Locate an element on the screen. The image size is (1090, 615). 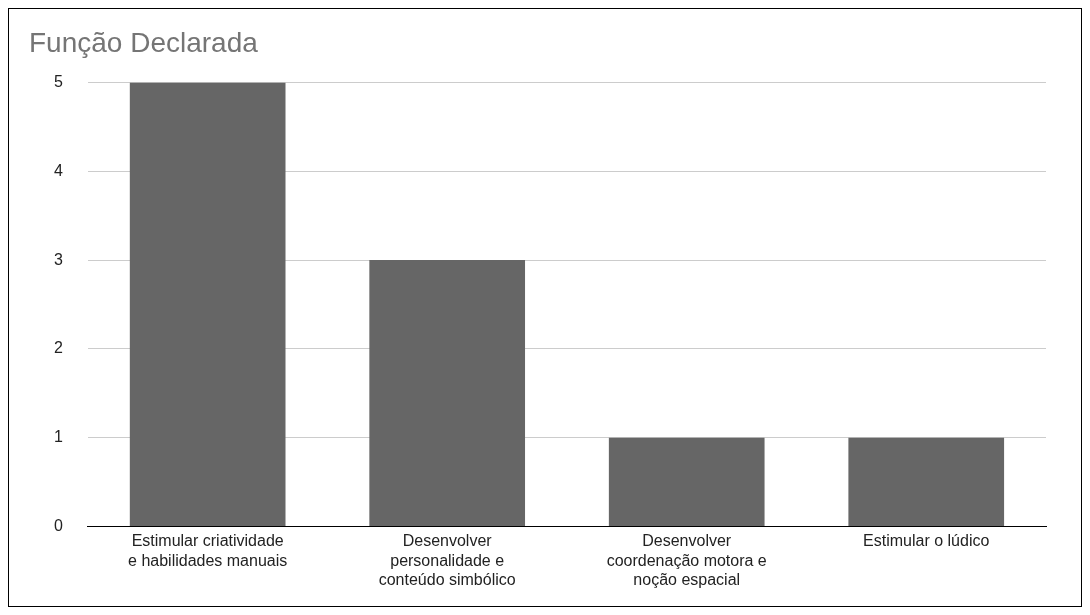
x-tick-label: Desenvolver personalidade e conteúdo simbólico is located at coordinates (447, 560).